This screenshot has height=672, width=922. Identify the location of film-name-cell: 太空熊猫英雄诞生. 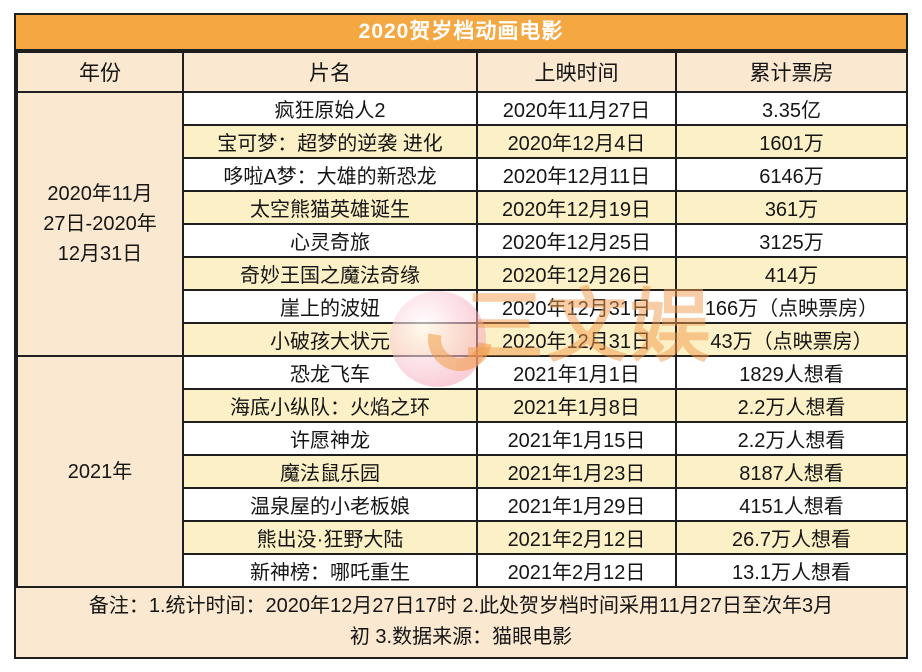
(330, 207).